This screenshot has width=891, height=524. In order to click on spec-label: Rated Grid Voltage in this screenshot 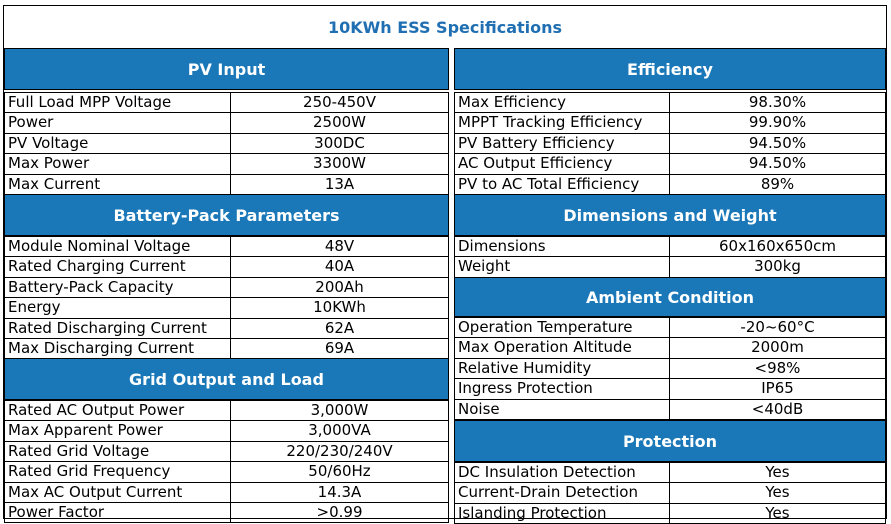, I will do `click(118, 451)`.